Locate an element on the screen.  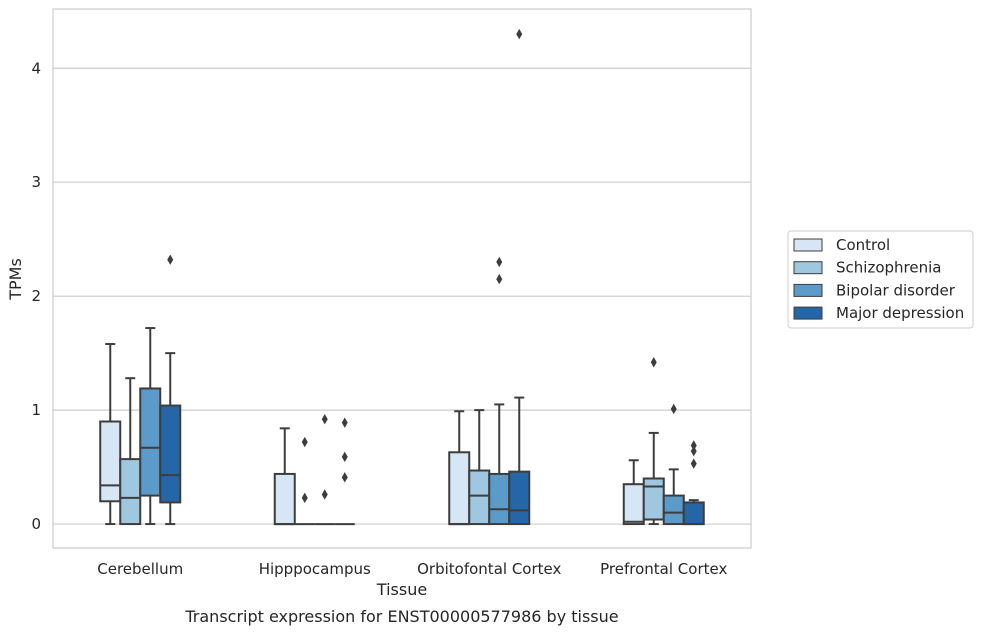
y-tick-label: 2 is located at coordinates (36, 296).